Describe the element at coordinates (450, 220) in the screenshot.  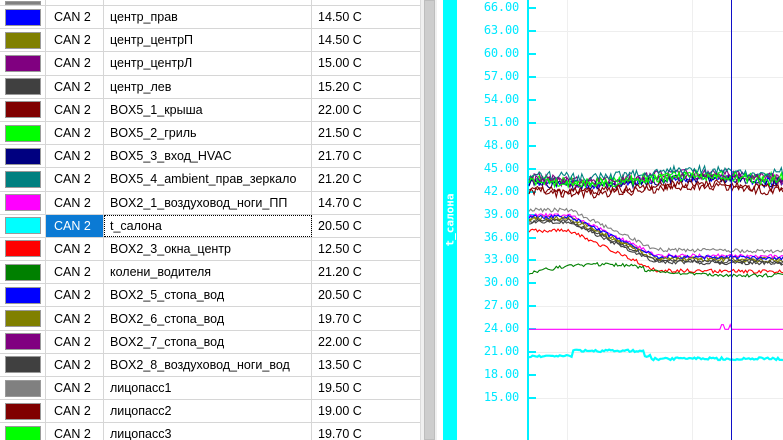
I see `channel-color-band: t_салона` at that location.